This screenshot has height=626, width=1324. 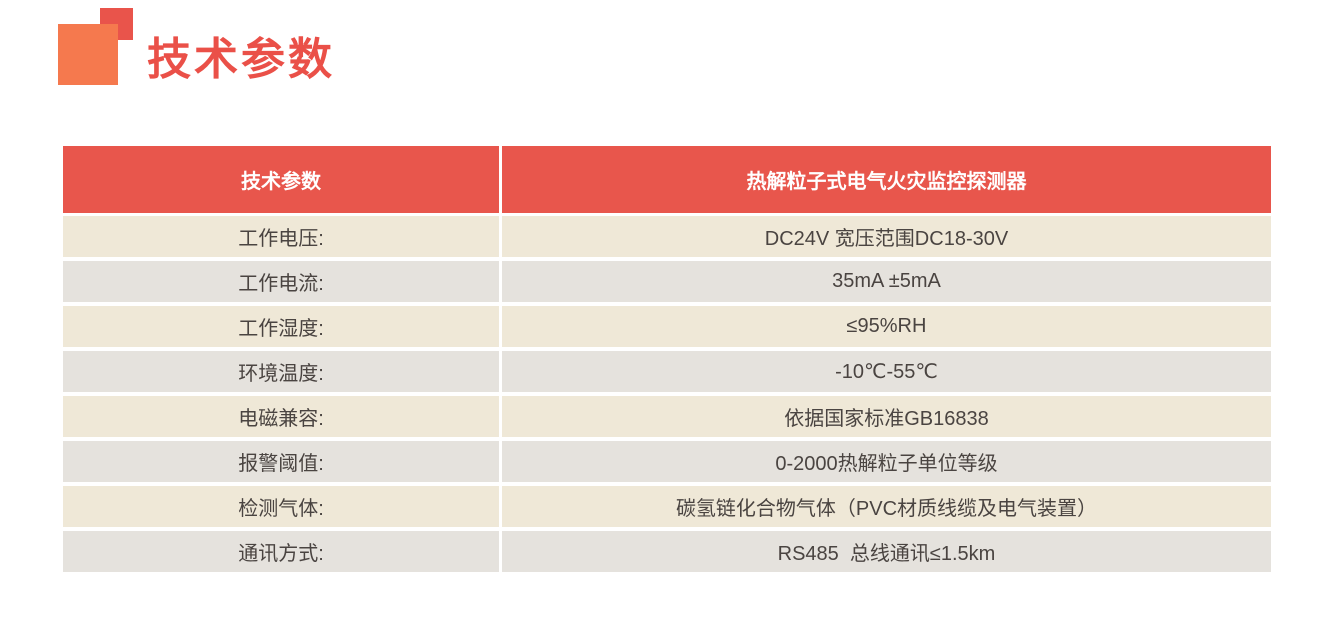 What do you see at coordinates (282, 179) in the screenshot?
I see `table-header-param: 技术参数` at bounding box center [282, 179].